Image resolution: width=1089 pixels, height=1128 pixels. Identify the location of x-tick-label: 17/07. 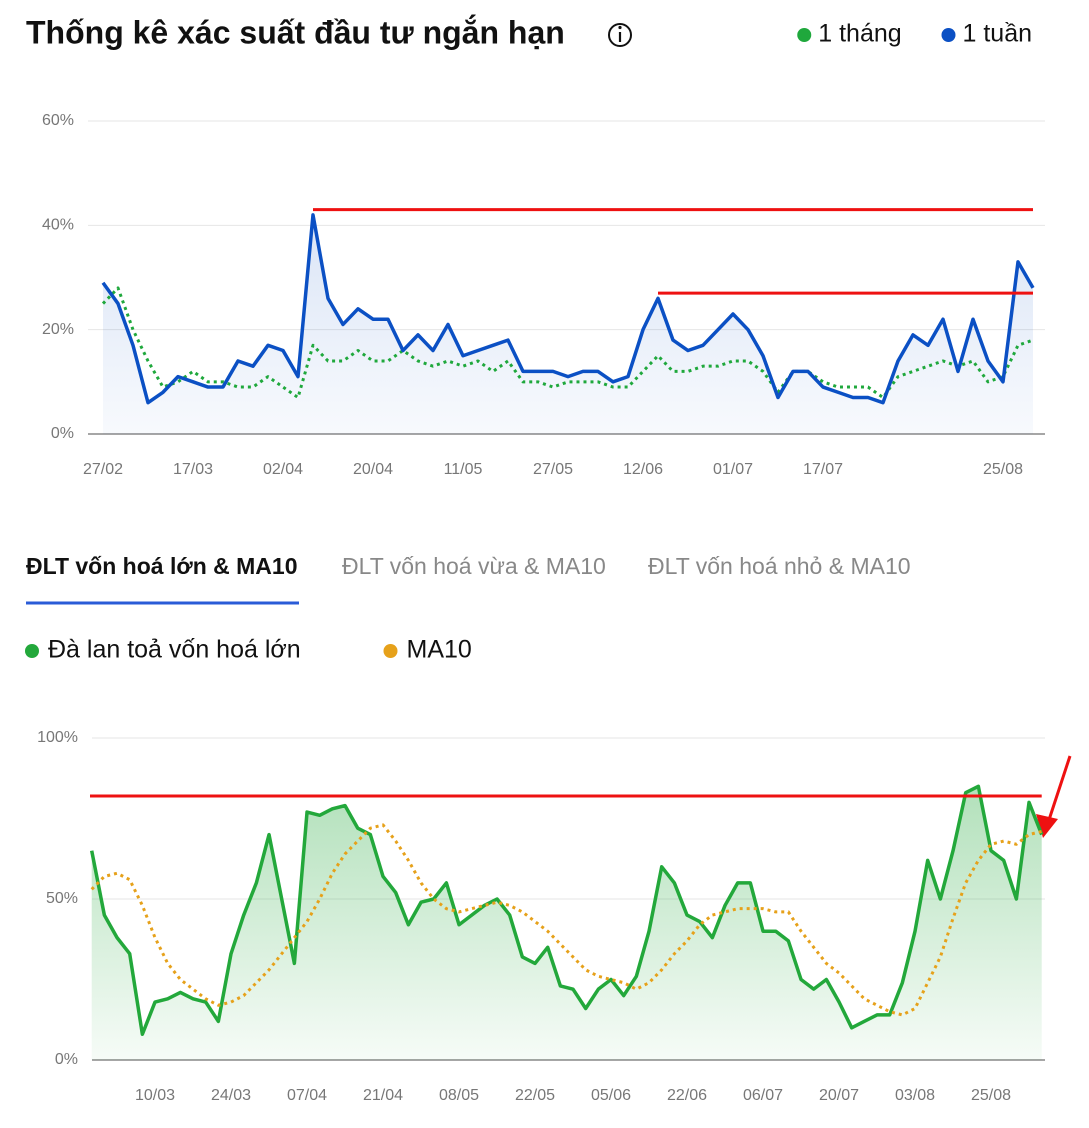
(823, 469).